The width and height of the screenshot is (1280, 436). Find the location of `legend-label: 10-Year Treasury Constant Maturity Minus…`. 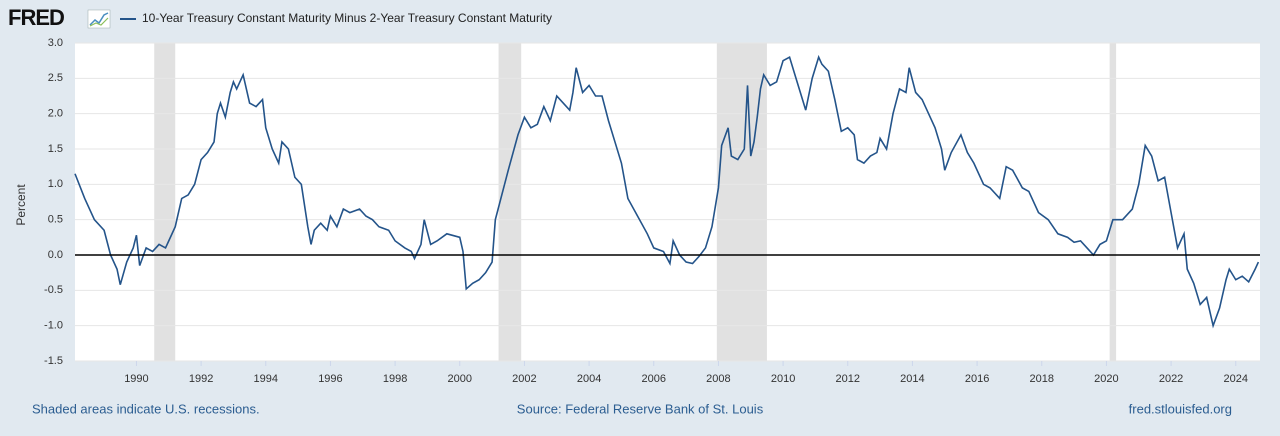

legend-label: 10-Year Treasury Constant Maturity Minus… is located at coordinates (347, 18).